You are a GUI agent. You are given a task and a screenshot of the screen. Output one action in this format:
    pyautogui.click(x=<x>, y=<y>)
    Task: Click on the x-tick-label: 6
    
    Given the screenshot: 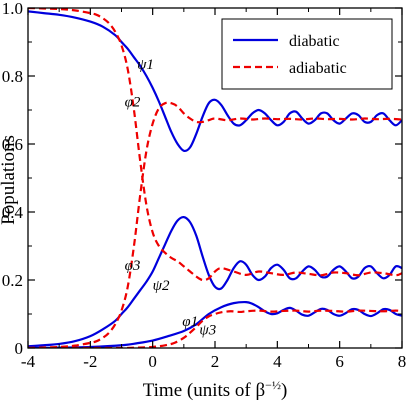 What is the action you would take?
    pyautogui.click(x=339, y=361)
    